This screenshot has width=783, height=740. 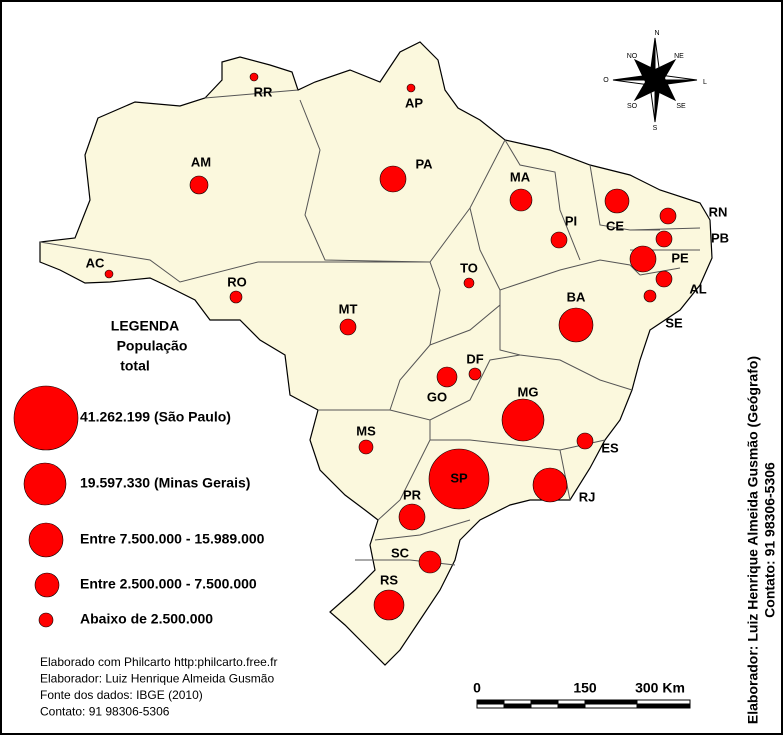 What do you see at coordinates (168, 584) in the screenshot?
I see `legend-item: Entre 2.500.000 - 7.500.000` at bounding box center [168, 584].